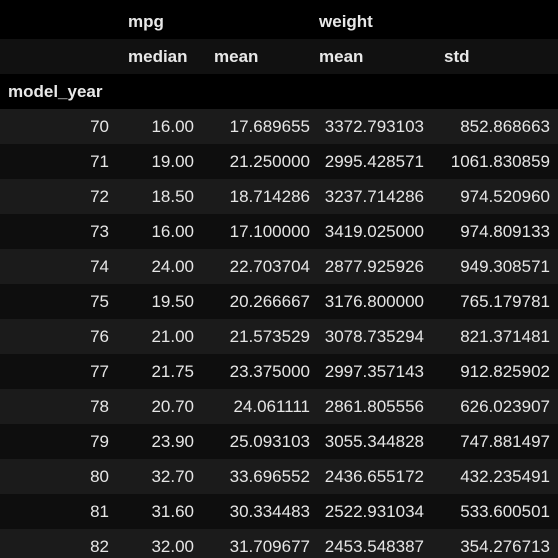  Describe the element at coordinates (373, 336) in the screenshot. I see `weight-mean-cell: 3078.735294` at that location.